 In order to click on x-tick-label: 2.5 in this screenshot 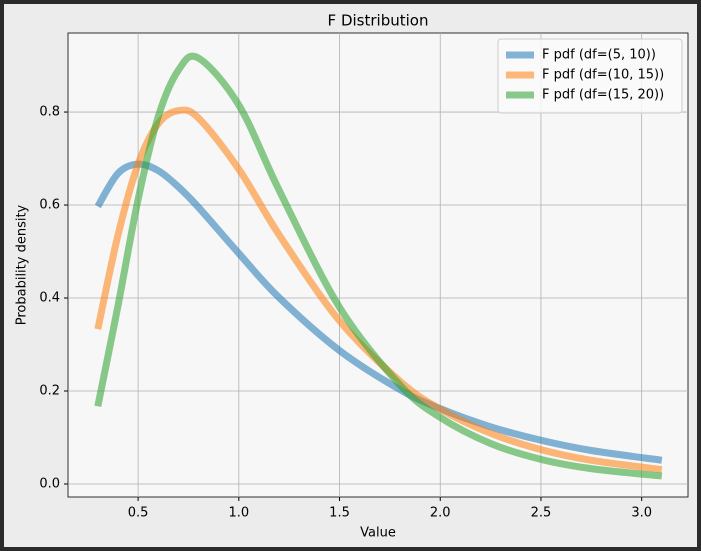, I will do `click(541, 513)`.